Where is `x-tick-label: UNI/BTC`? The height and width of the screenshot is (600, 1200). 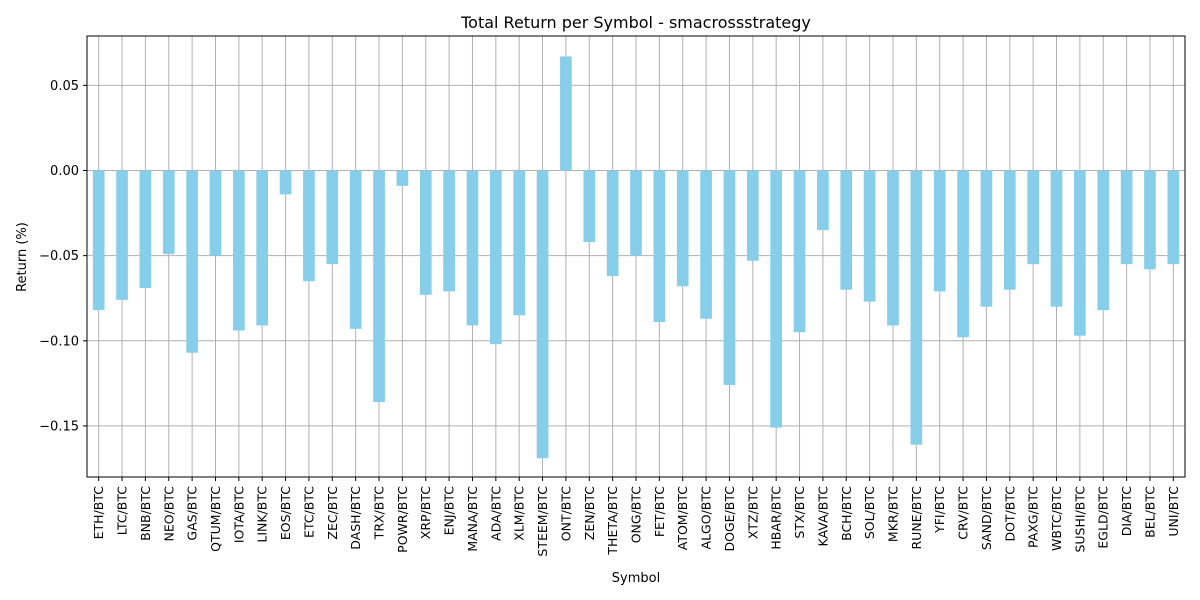 x-tick-label: UNI/BTC is located at coordinates (1173, 511).